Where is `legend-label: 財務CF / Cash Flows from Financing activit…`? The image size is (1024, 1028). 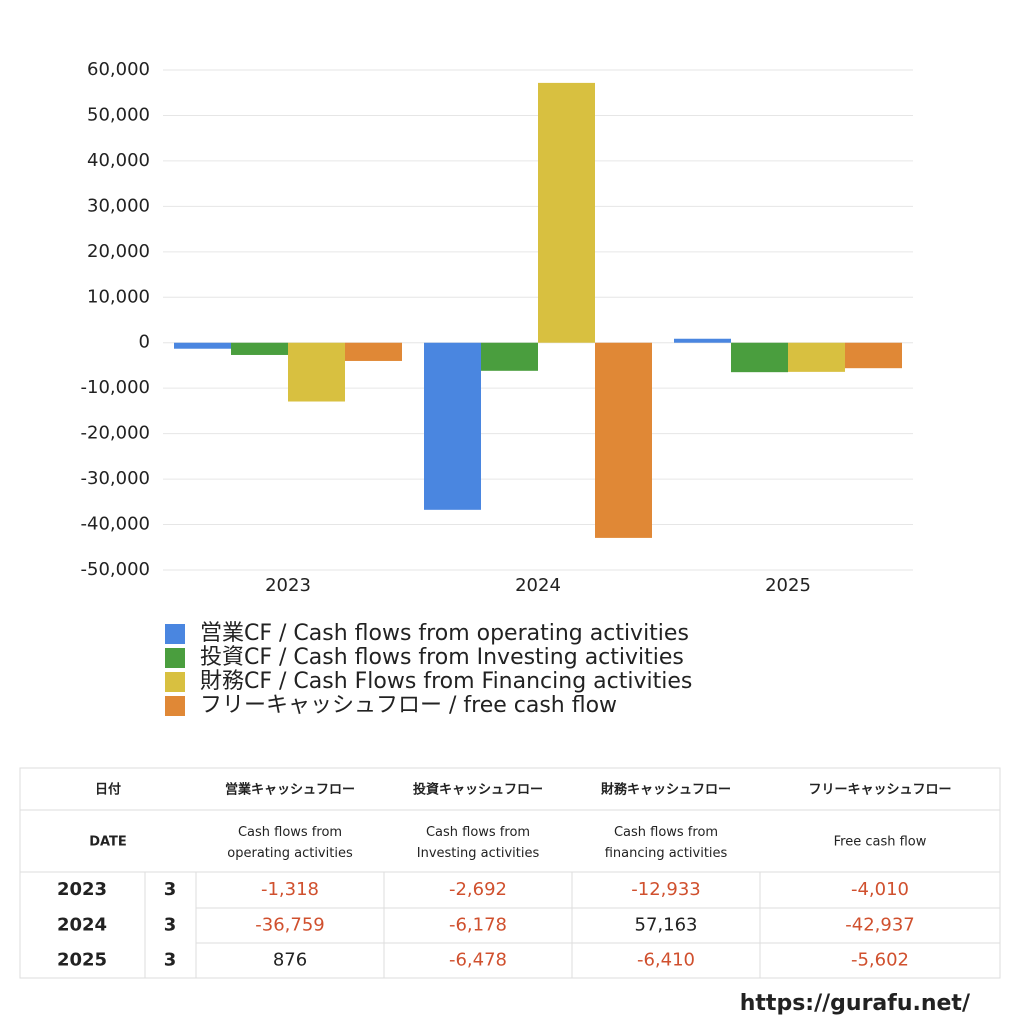
legend-label: 財務CF / Cash Flows from Financing activit… is located at coordinates (446, 681).